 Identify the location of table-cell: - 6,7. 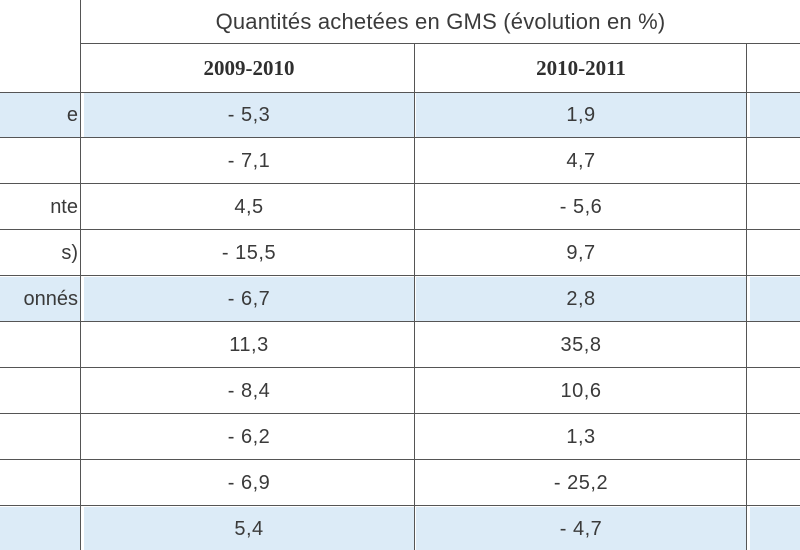
(249, 298).